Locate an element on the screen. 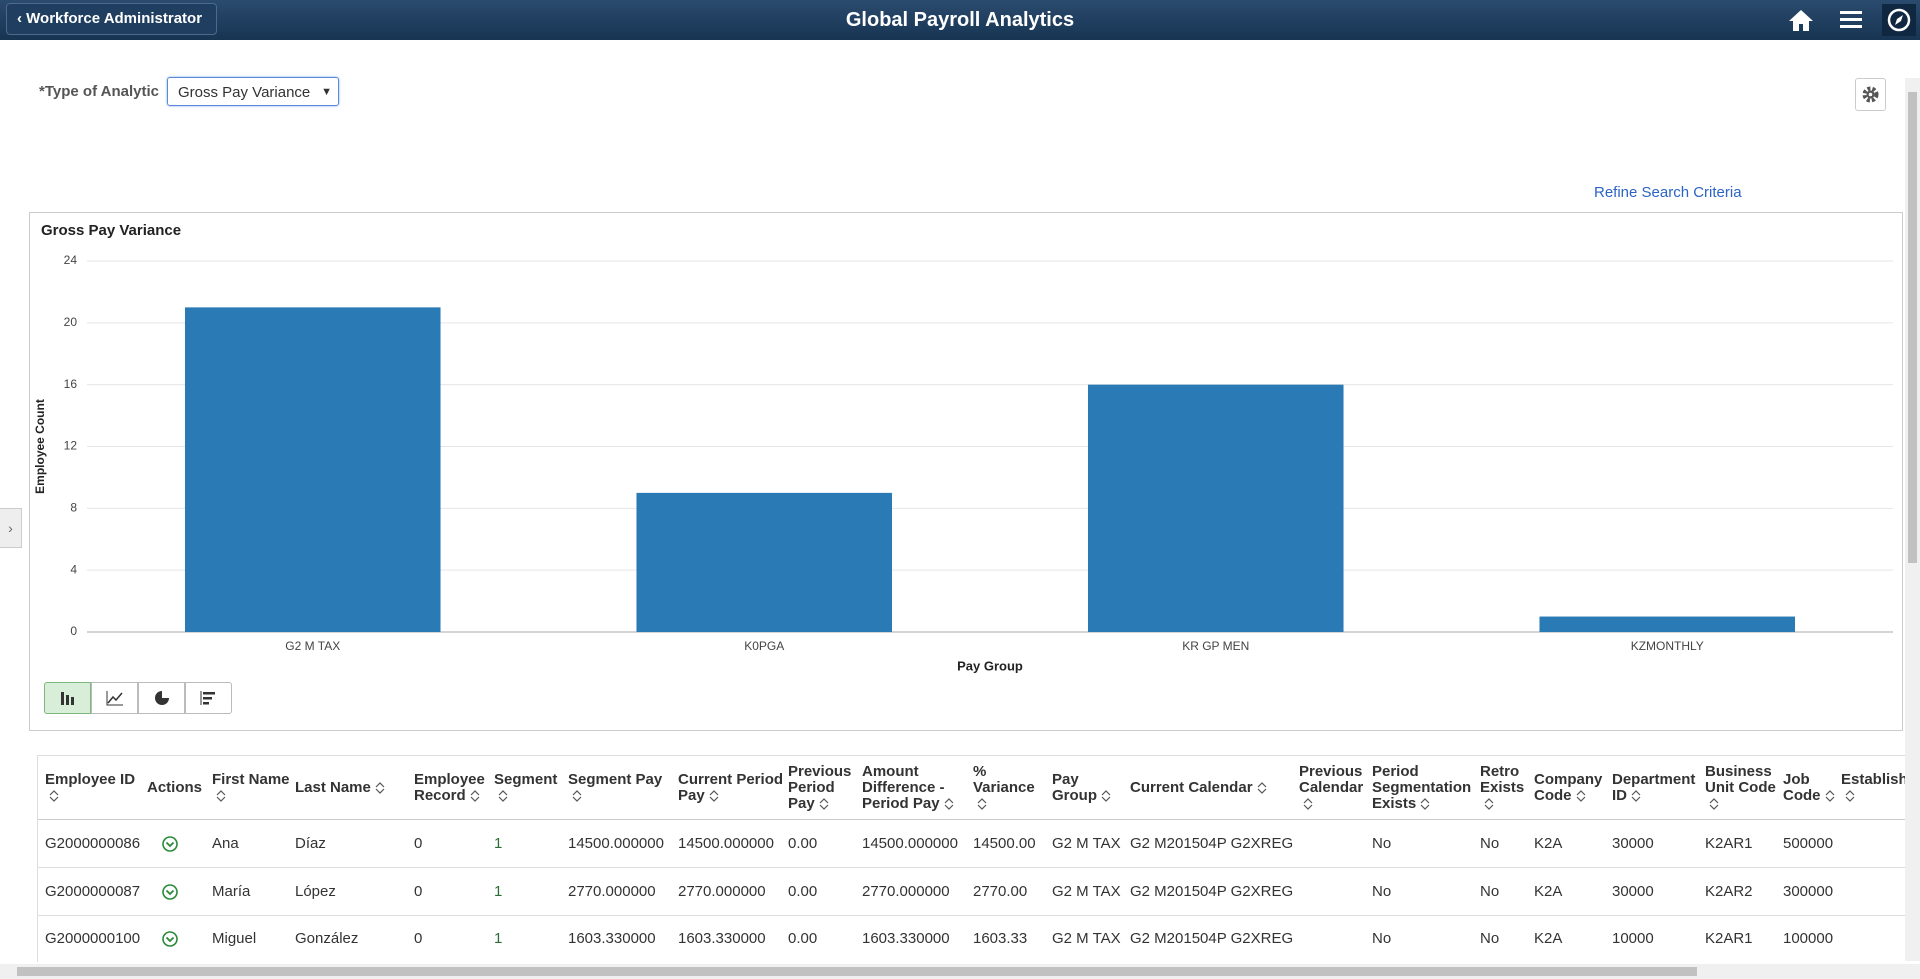  table-cell: 0.00 is located at coordinates (803, 891).